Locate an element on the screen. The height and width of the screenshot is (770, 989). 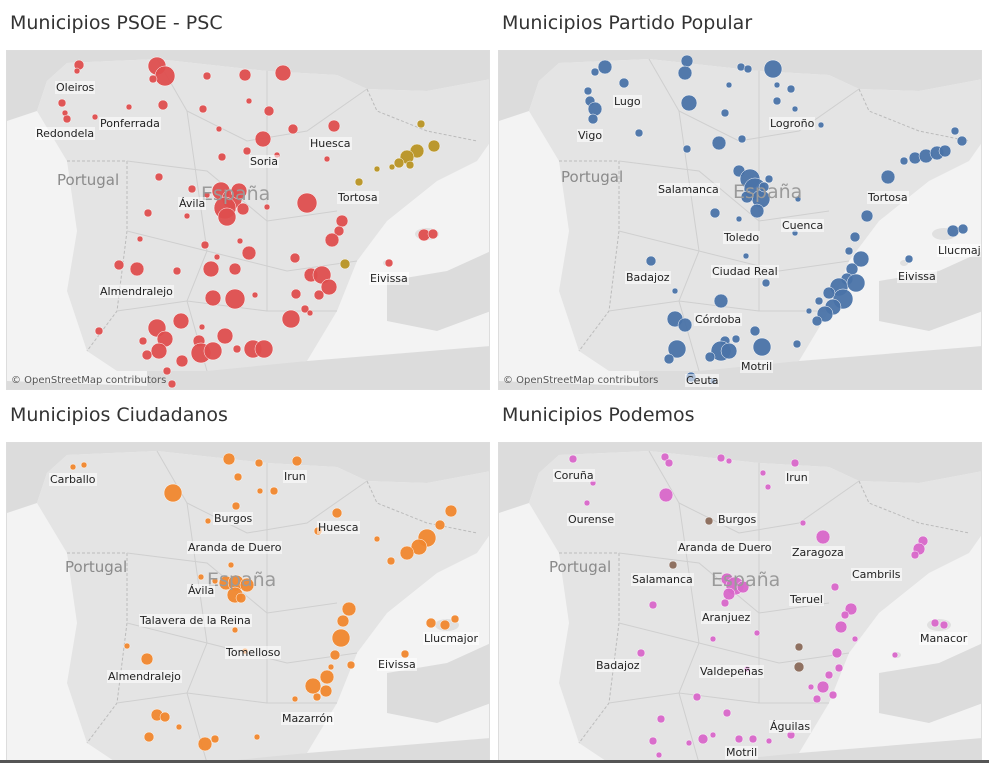
bottom-scrollbar is located at coordinates (494, 761).